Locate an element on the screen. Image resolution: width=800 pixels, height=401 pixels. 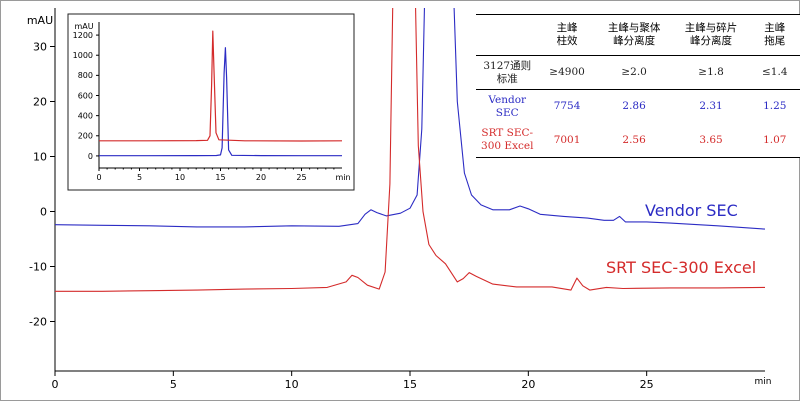
inset-x-tick-label: 0 is located at coordinates (98, 177).